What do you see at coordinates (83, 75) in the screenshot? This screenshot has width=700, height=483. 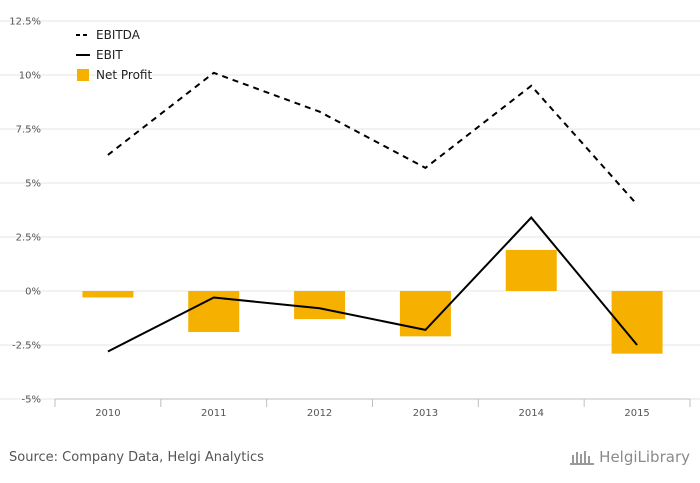 I see `legend-swatch-net-profit` at bounding box center [83, 75].